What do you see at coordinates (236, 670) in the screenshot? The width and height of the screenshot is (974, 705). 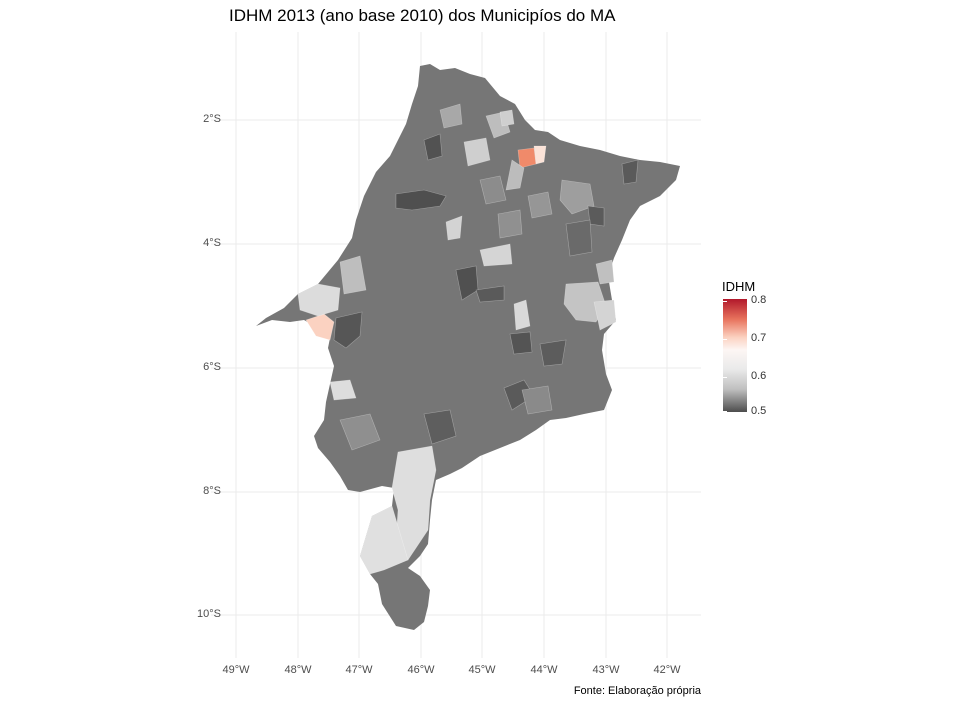 I see `x-tick-label: 49°W` at bounding box center [236, 670].